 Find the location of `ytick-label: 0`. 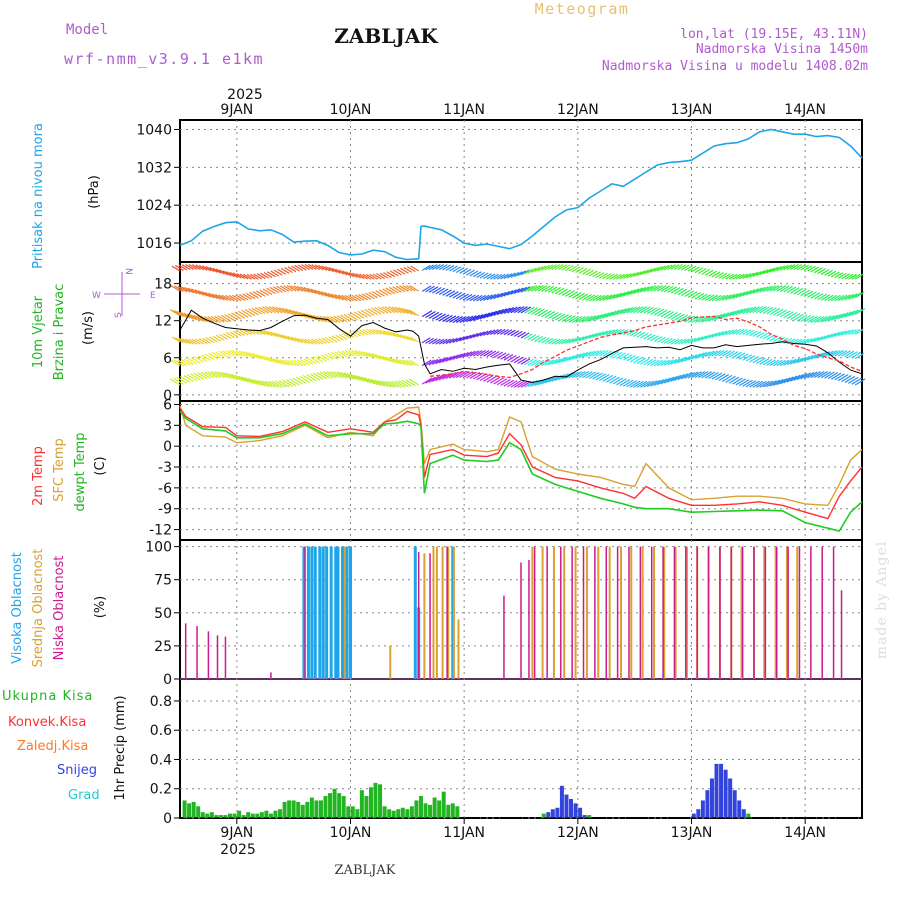

ytick-label: 0 is located at coordinates (167, 447).